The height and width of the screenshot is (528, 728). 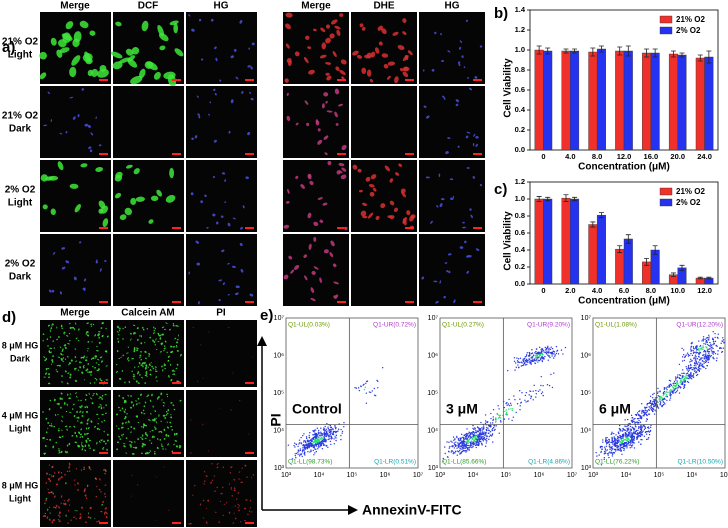 I want to click on x-tick-label: 24.0, so click(x=704, y=156).